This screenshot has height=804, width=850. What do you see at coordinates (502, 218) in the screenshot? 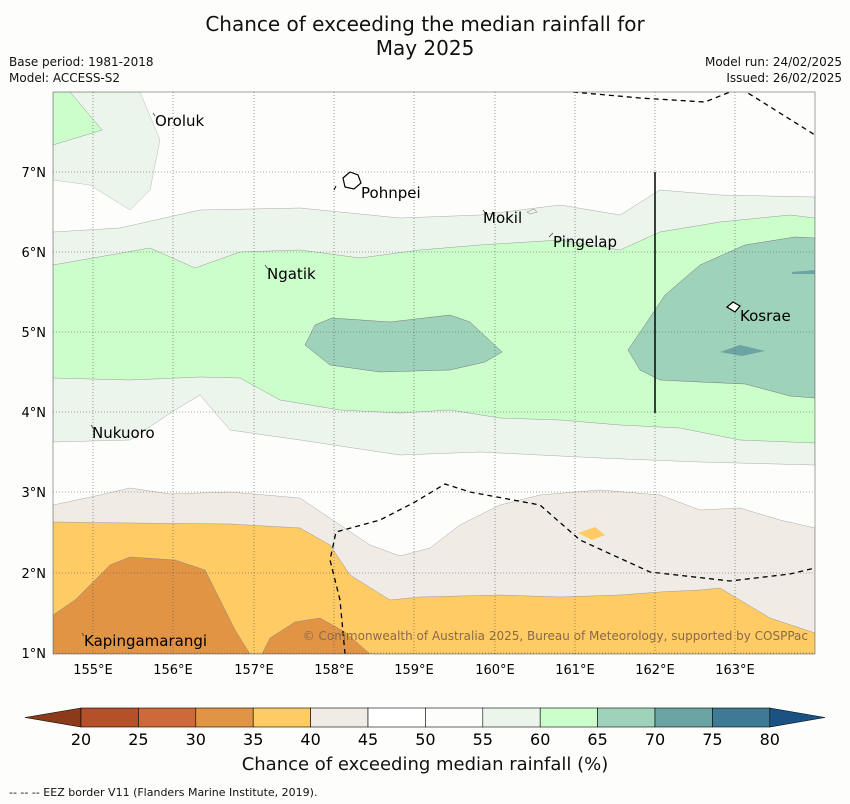
I see `place-label-mokil: Mokil` at bounding box center [502, 218].